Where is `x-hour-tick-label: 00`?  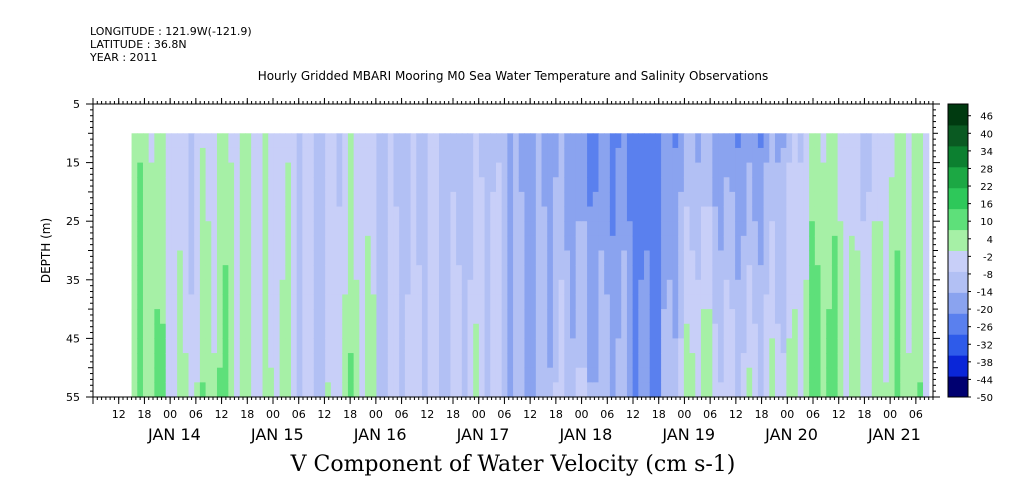 x-hour-tick-label: 00 is located at coordinates (273, 414).